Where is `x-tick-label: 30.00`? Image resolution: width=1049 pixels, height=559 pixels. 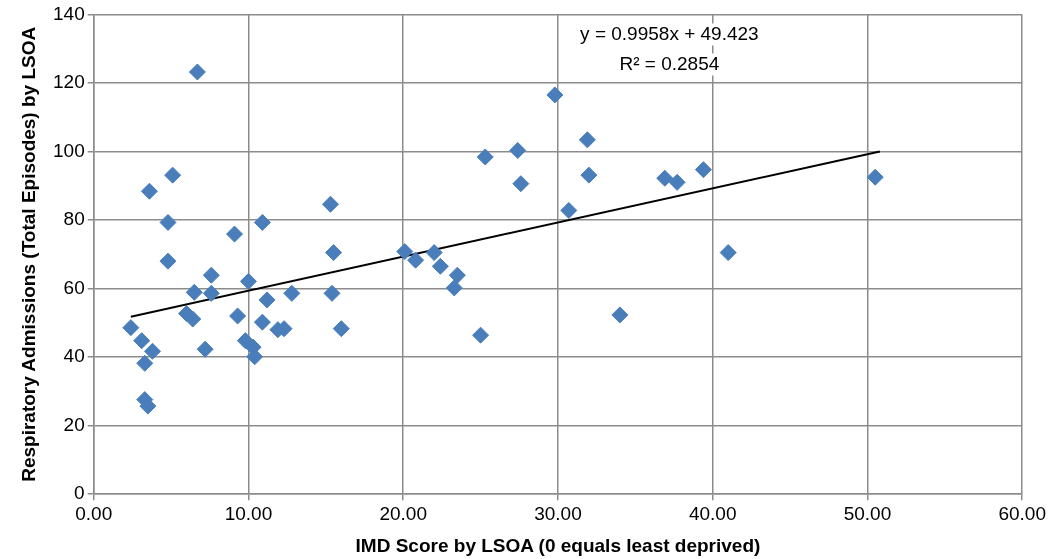
x-tick-label: 30.00 is located at coordinates (558, 513).